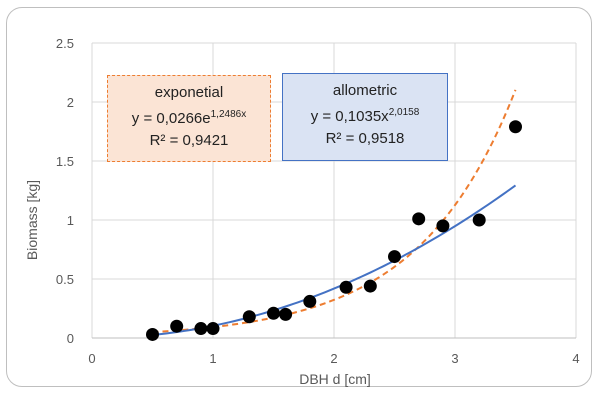  Describe the element at coordinates (365, 90) in the screenshot. I see `allometric-title: allometric` at that location.